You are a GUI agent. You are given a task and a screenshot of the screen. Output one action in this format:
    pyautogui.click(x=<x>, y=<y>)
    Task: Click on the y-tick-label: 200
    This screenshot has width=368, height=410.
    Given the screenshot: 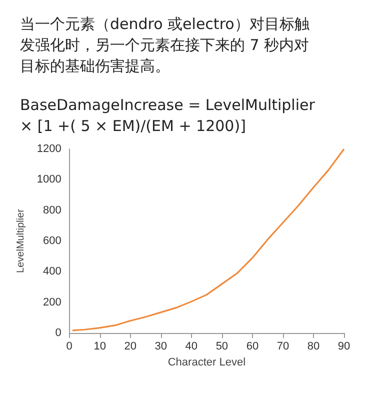 What is the action you would take?
    pyautogui.click(x=52, y=302)
    